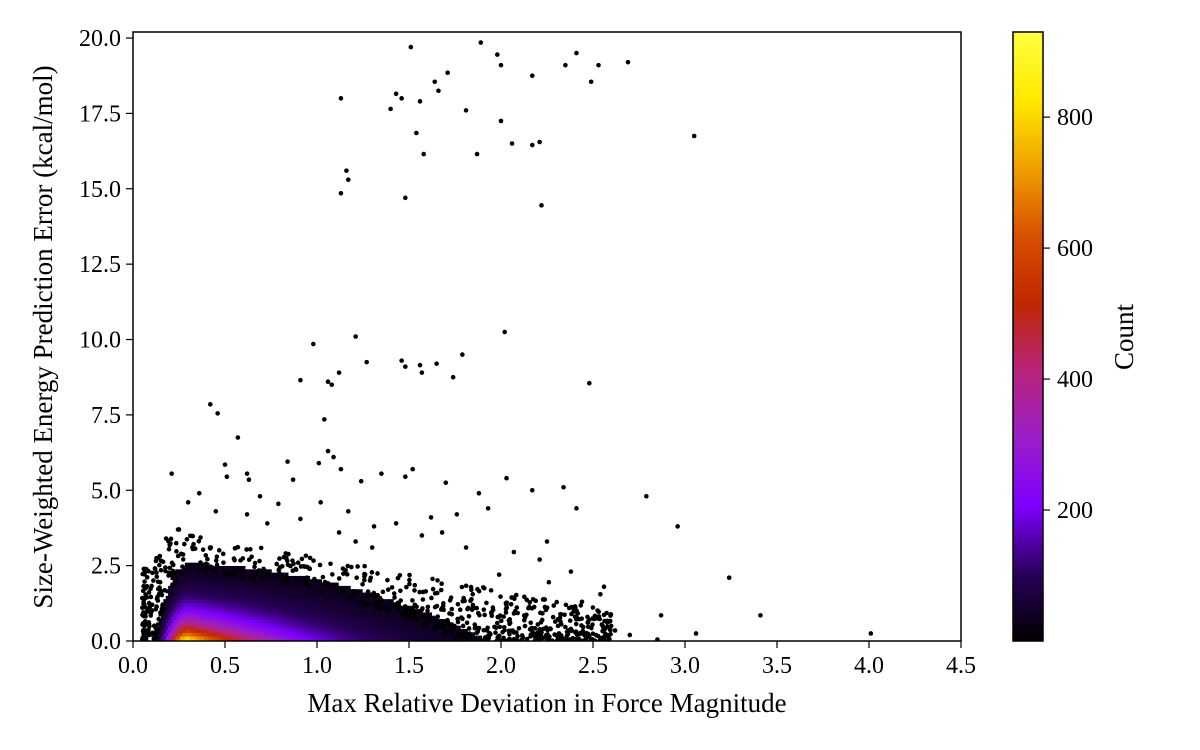  Describe the element at coordinates (100, 114) in the screenshot. I see `y-tick-label: 17.5` at that location.